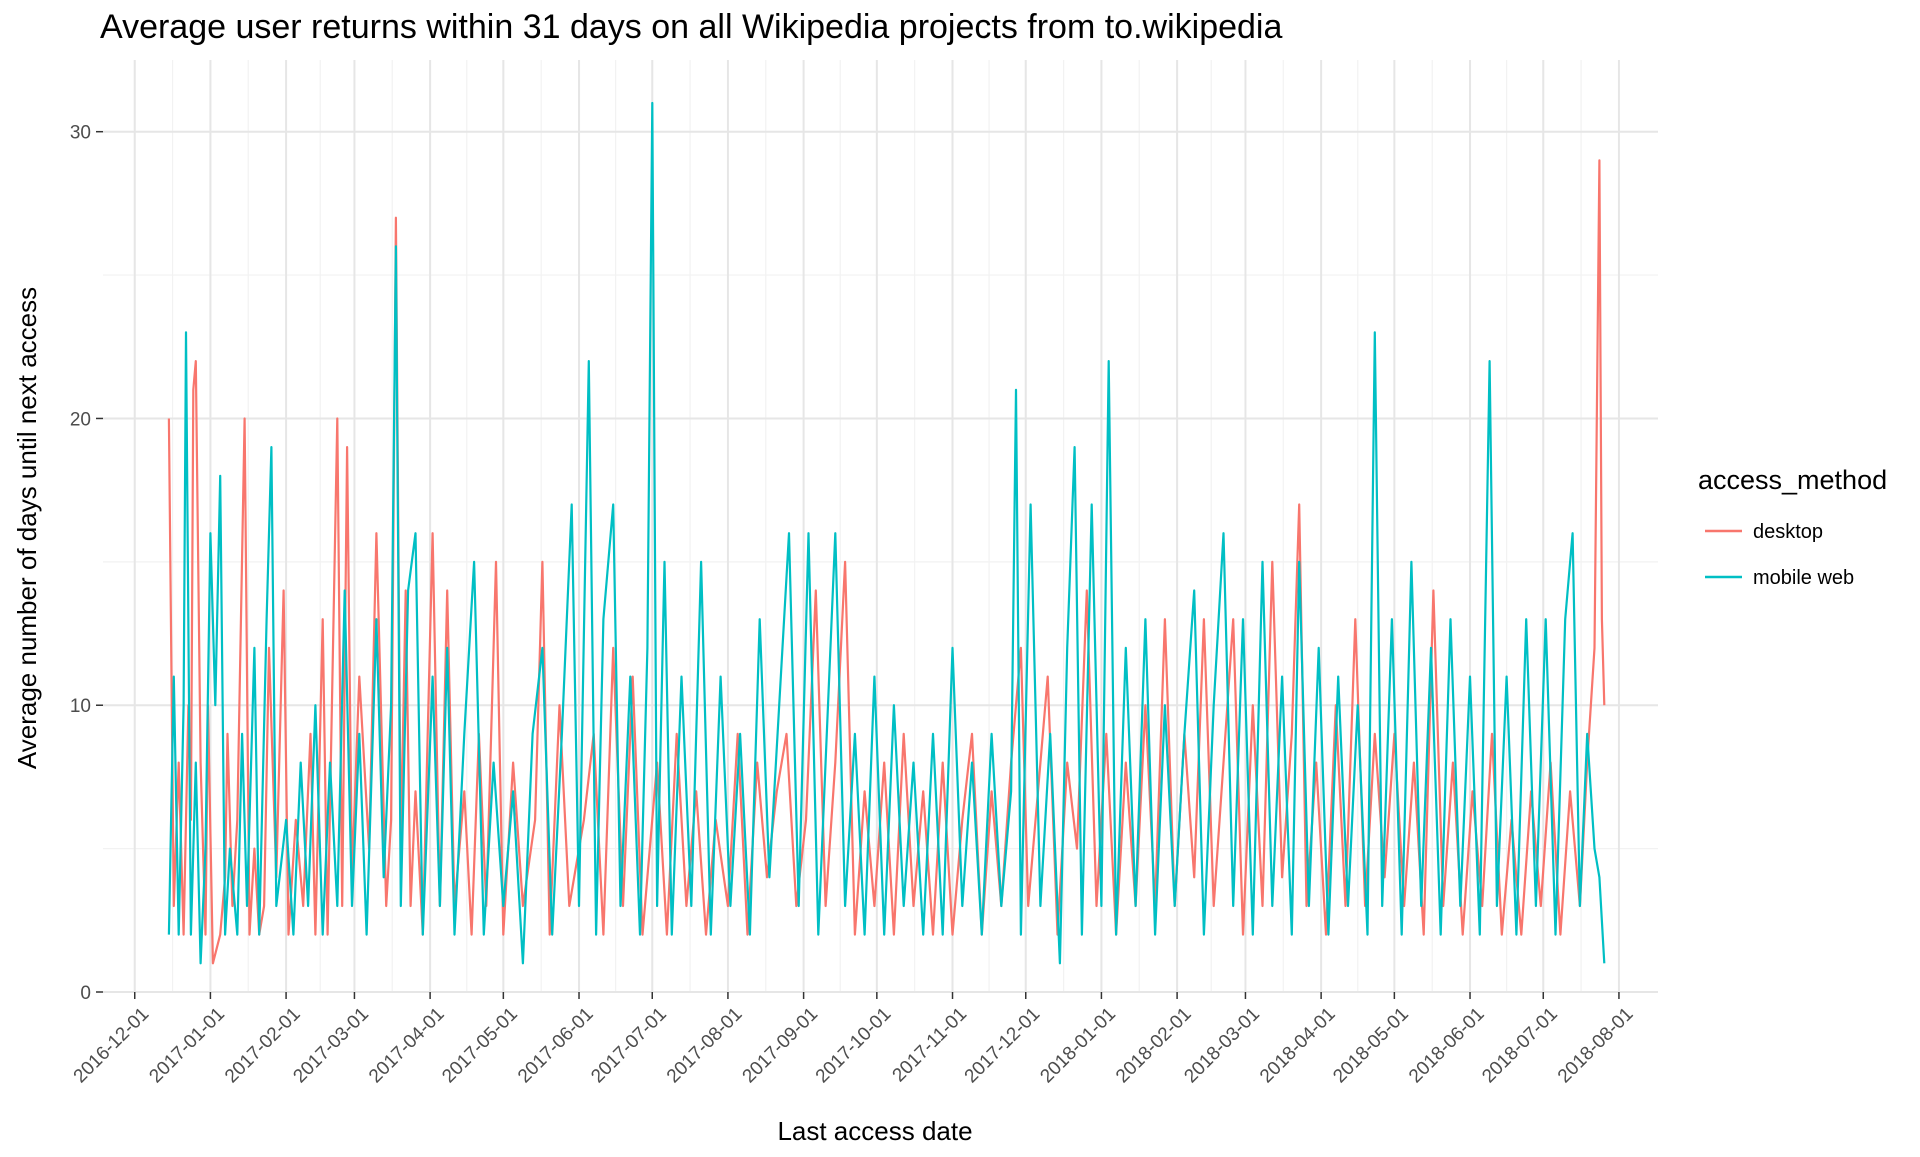 This screenshot has width=1920, height=1157. I want to click on y-axis-title: Average number of days until next access, so click(27, 528).